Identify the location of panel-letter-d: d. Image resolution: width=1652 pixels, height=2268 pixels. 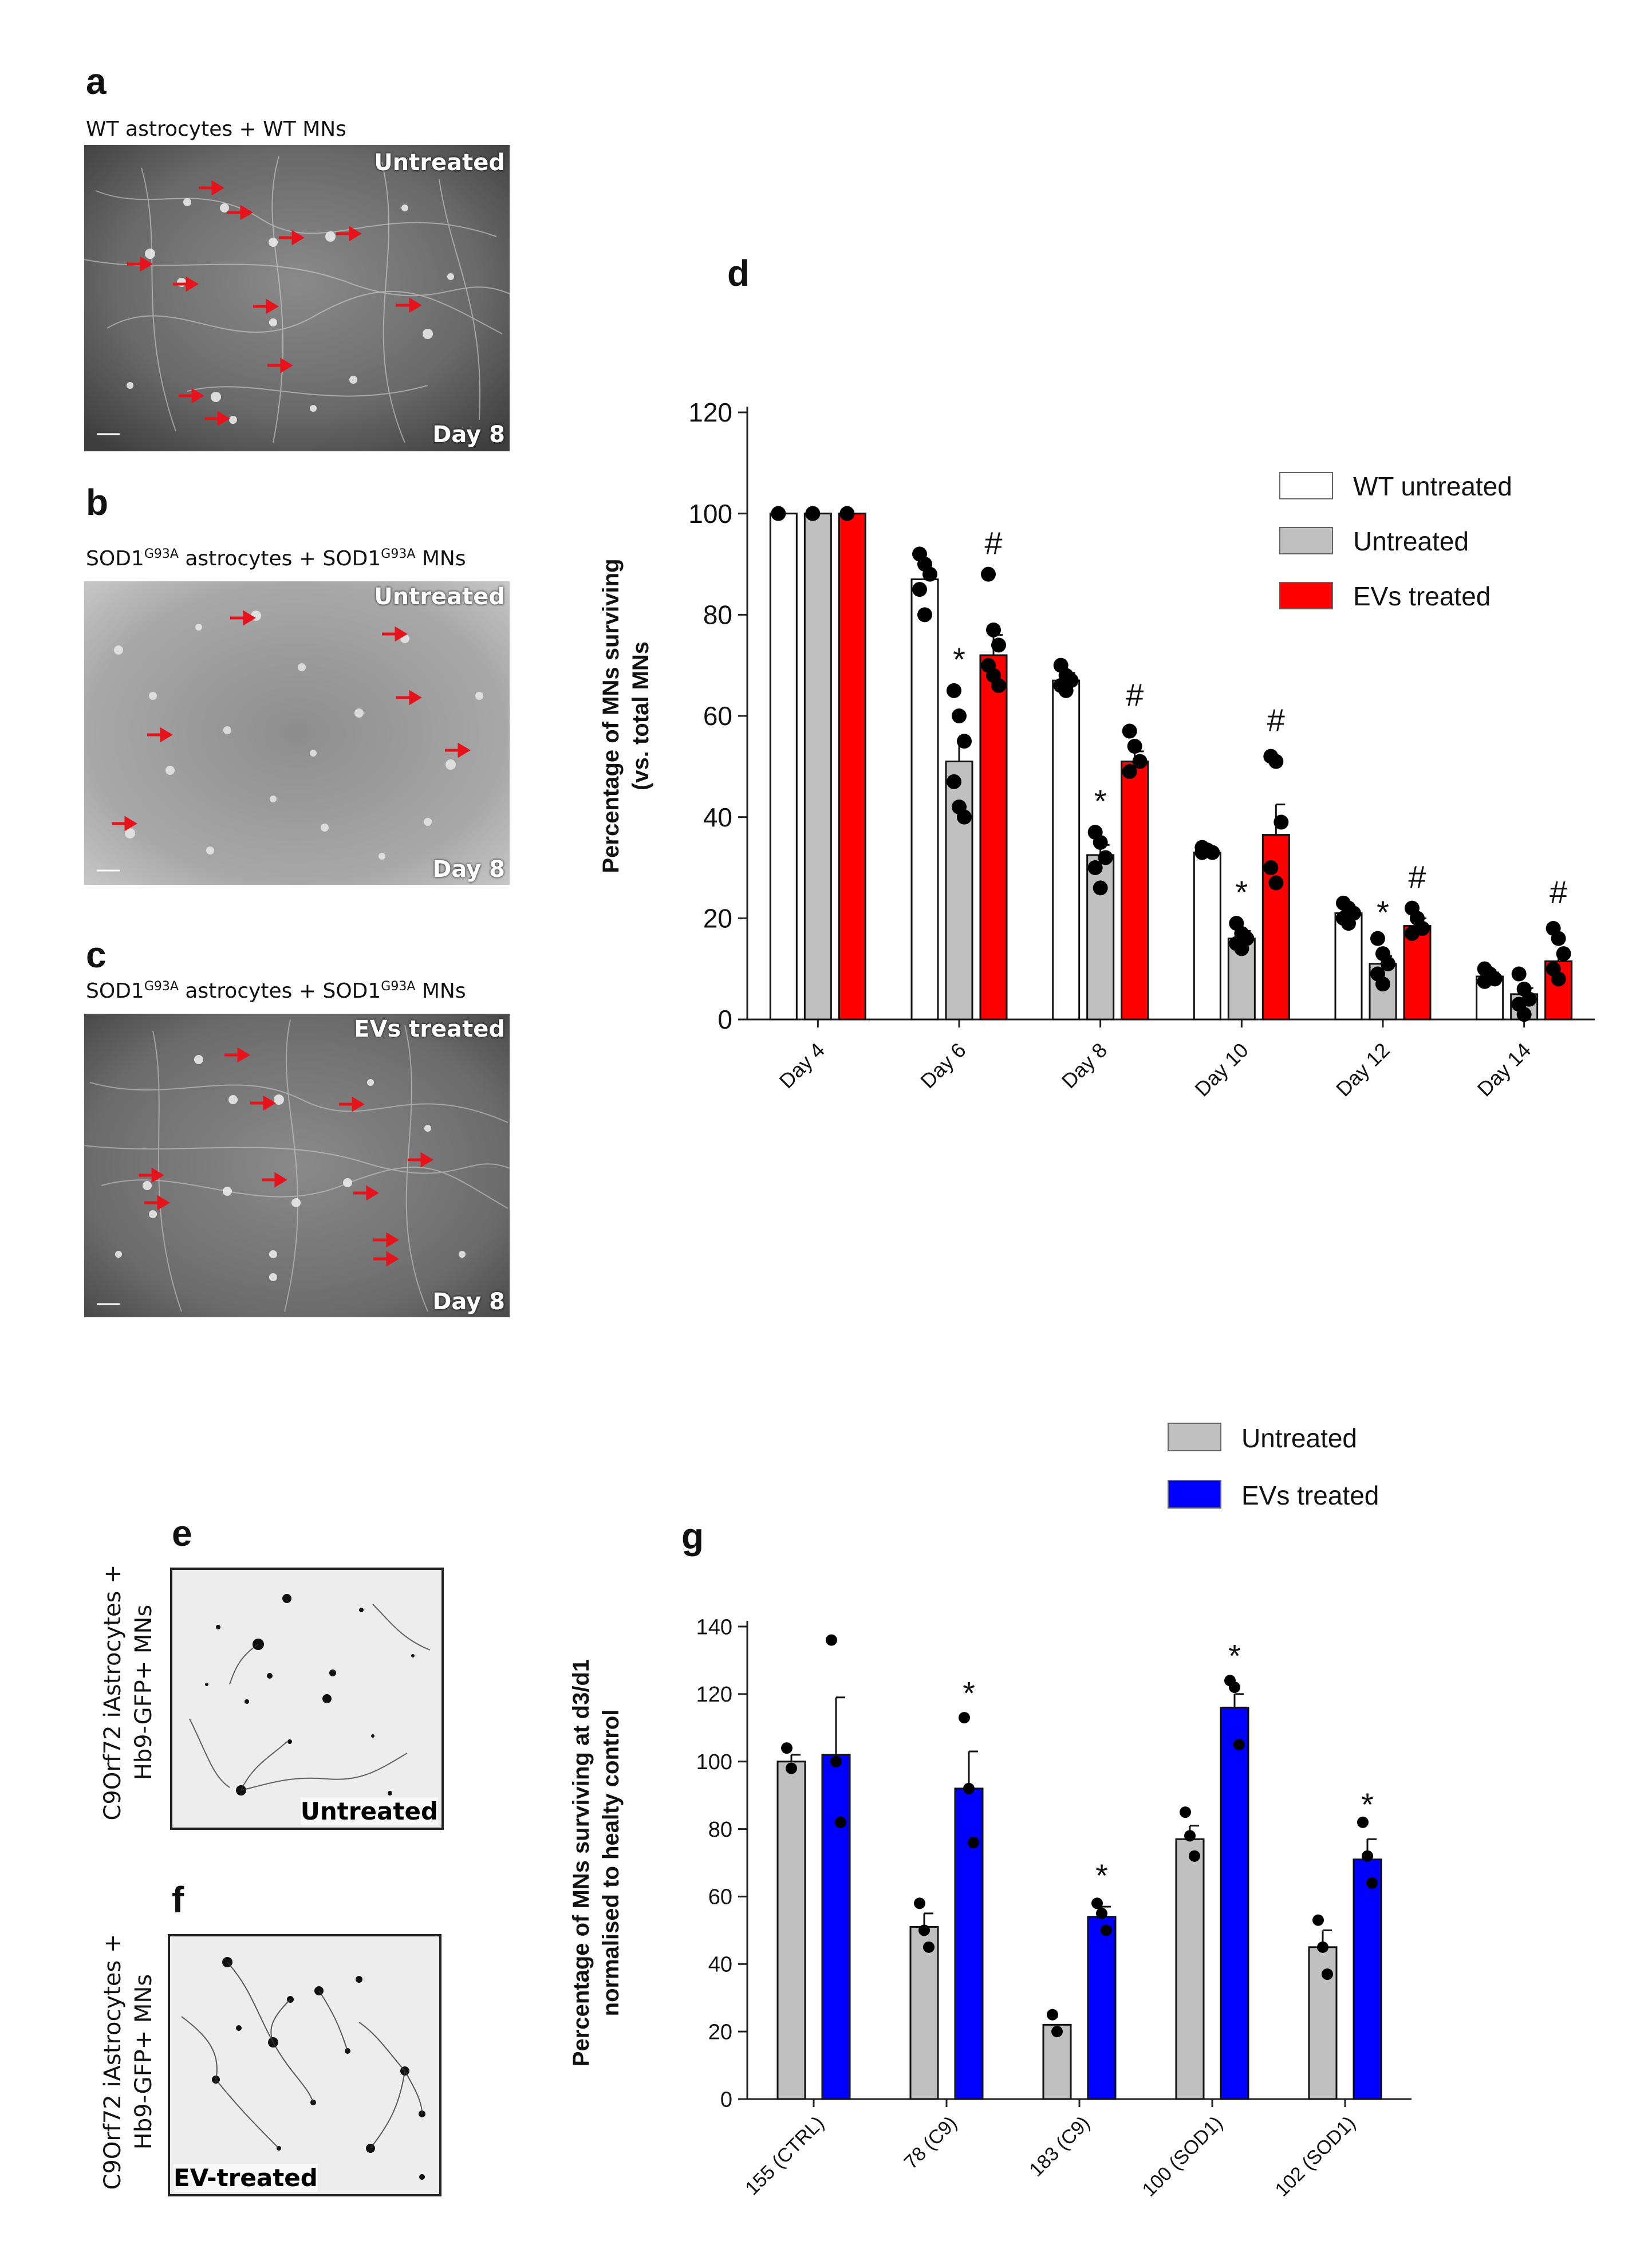
(739, 273).